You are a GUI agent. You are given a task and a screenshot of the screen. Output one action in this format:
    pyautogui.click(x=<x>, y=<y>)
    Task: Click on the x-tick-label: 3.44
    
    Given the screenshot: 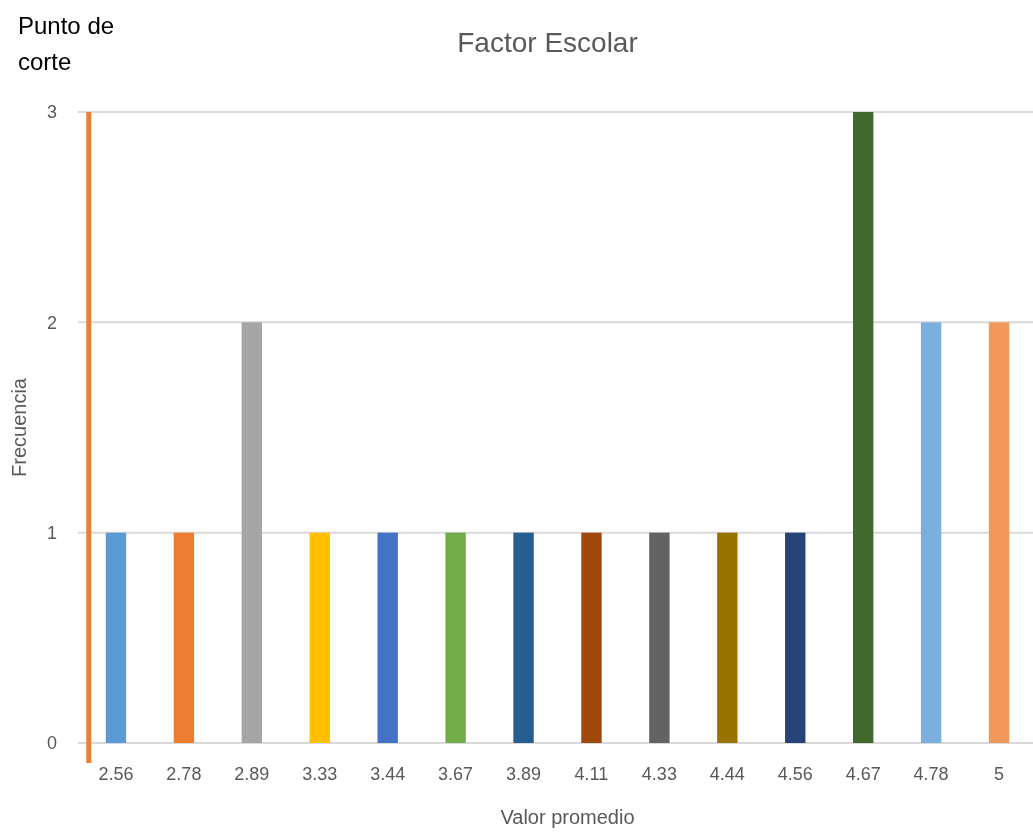 What is the action you would take?
    pyautogui.click(x=388, y=774)
    